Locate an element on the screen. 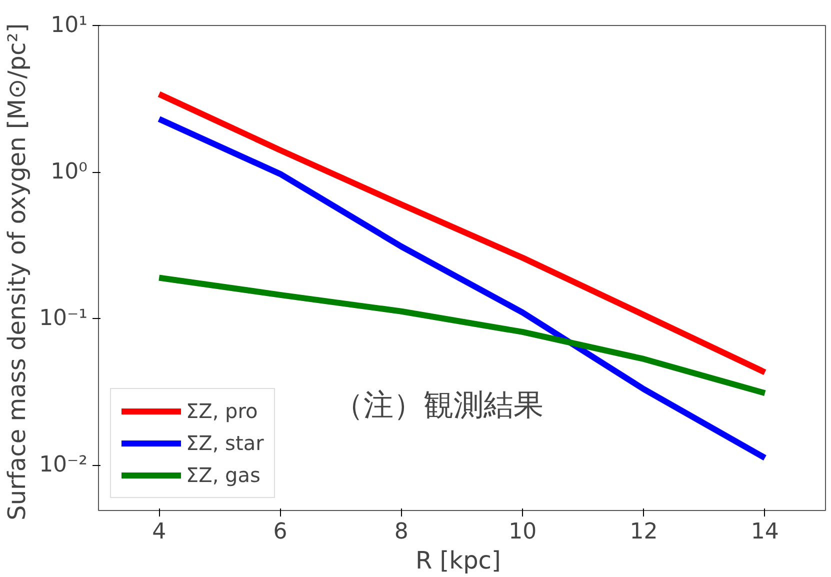 The image size is (831, 577). y-tick-label: 10⁻² is located at coordinates (63, 465).